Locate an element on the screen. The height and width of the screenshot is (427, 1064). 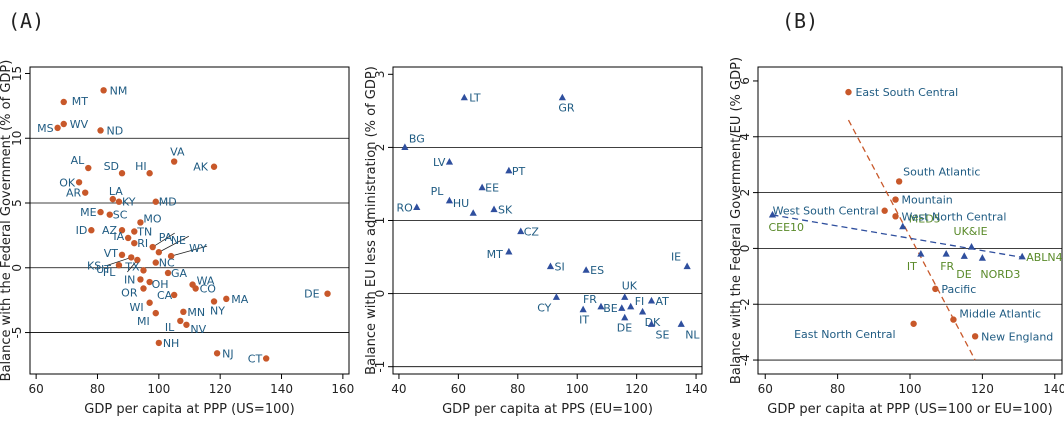
x-tick-label-1: 60 is located at coordinates (458, 389).